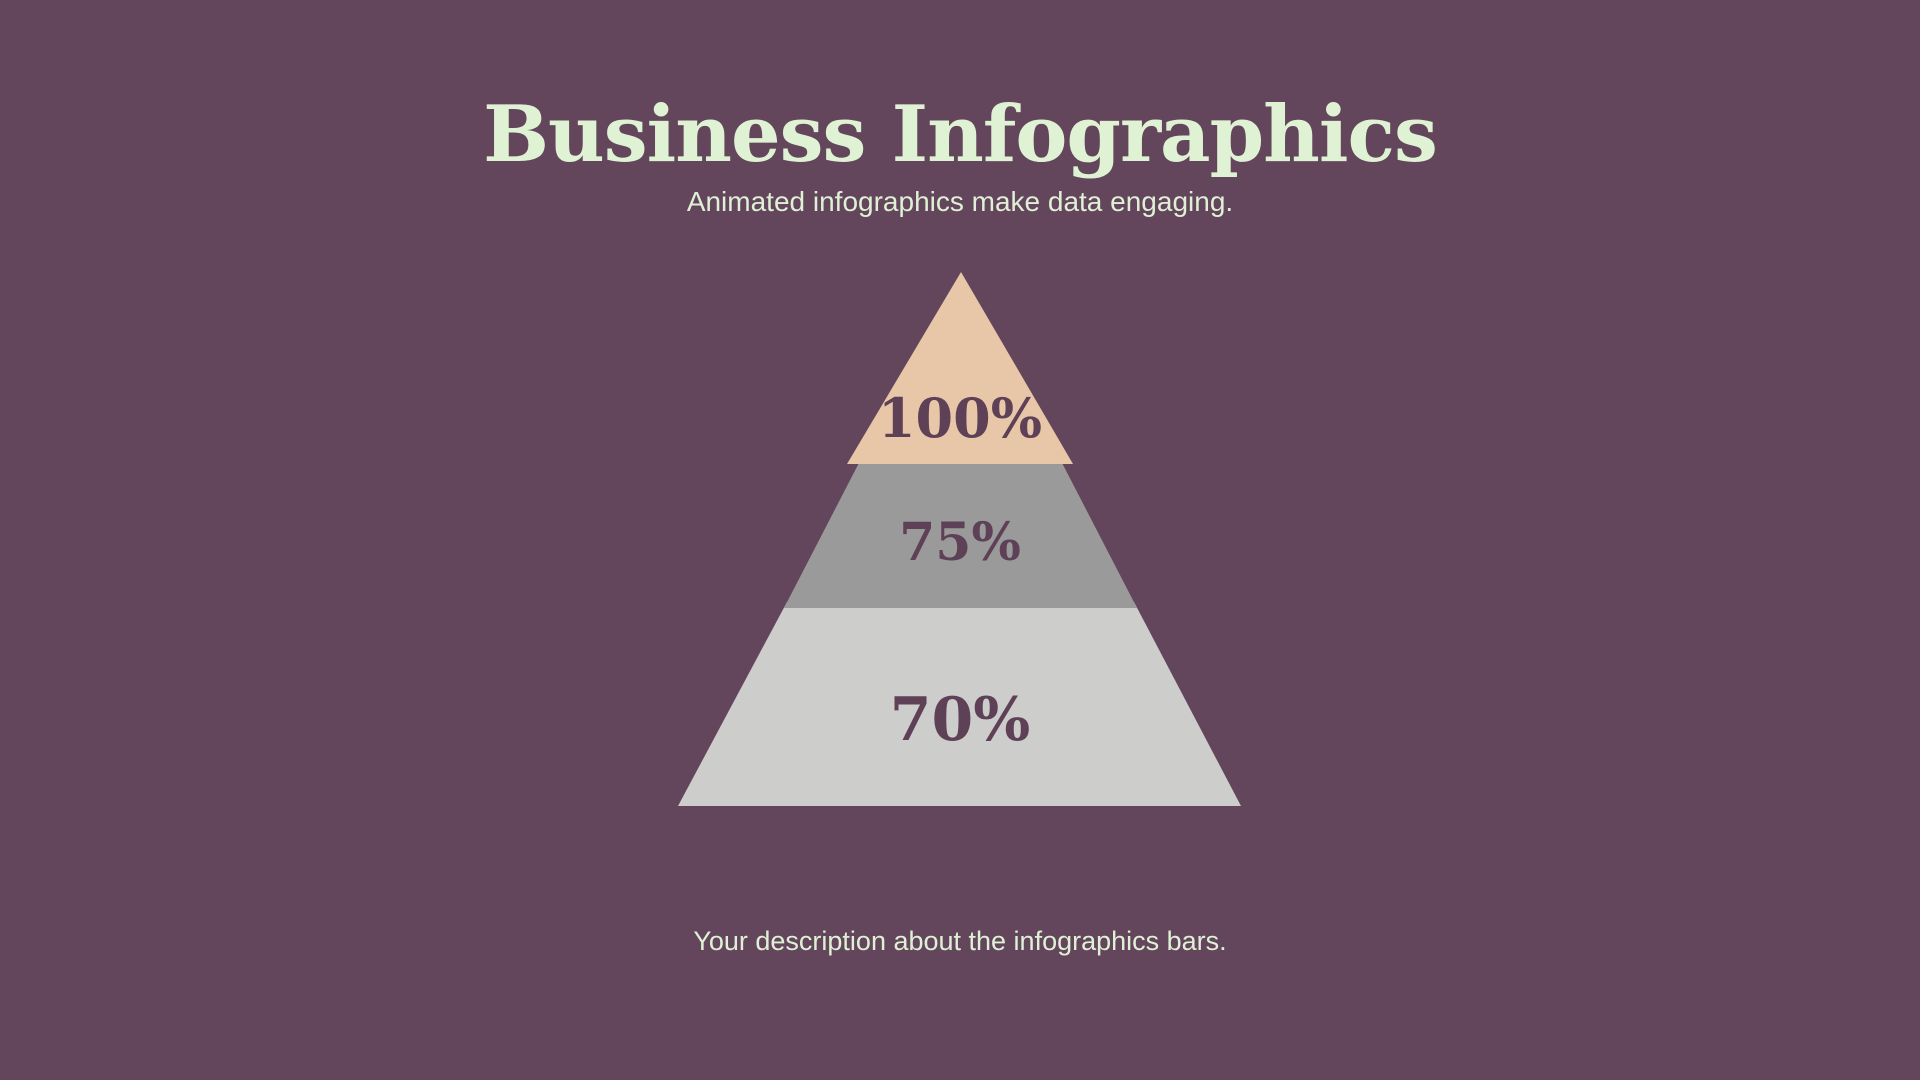 The width and height of the screenshot is (1920, 1080). I want to click on pyramid-label-100: 100%, so click(960, 418).